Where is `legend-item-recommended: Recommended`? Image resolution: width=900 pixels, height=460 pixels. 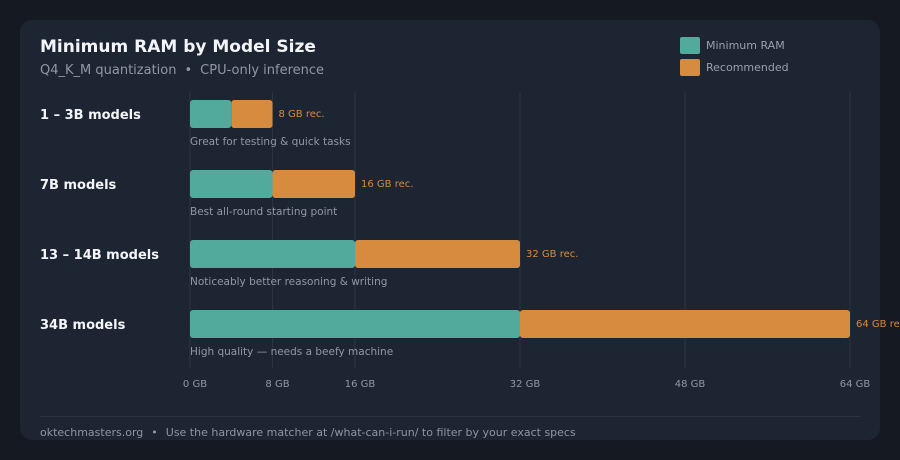 legend-item-recommended: Recommended is located at coordinates (734, 67).